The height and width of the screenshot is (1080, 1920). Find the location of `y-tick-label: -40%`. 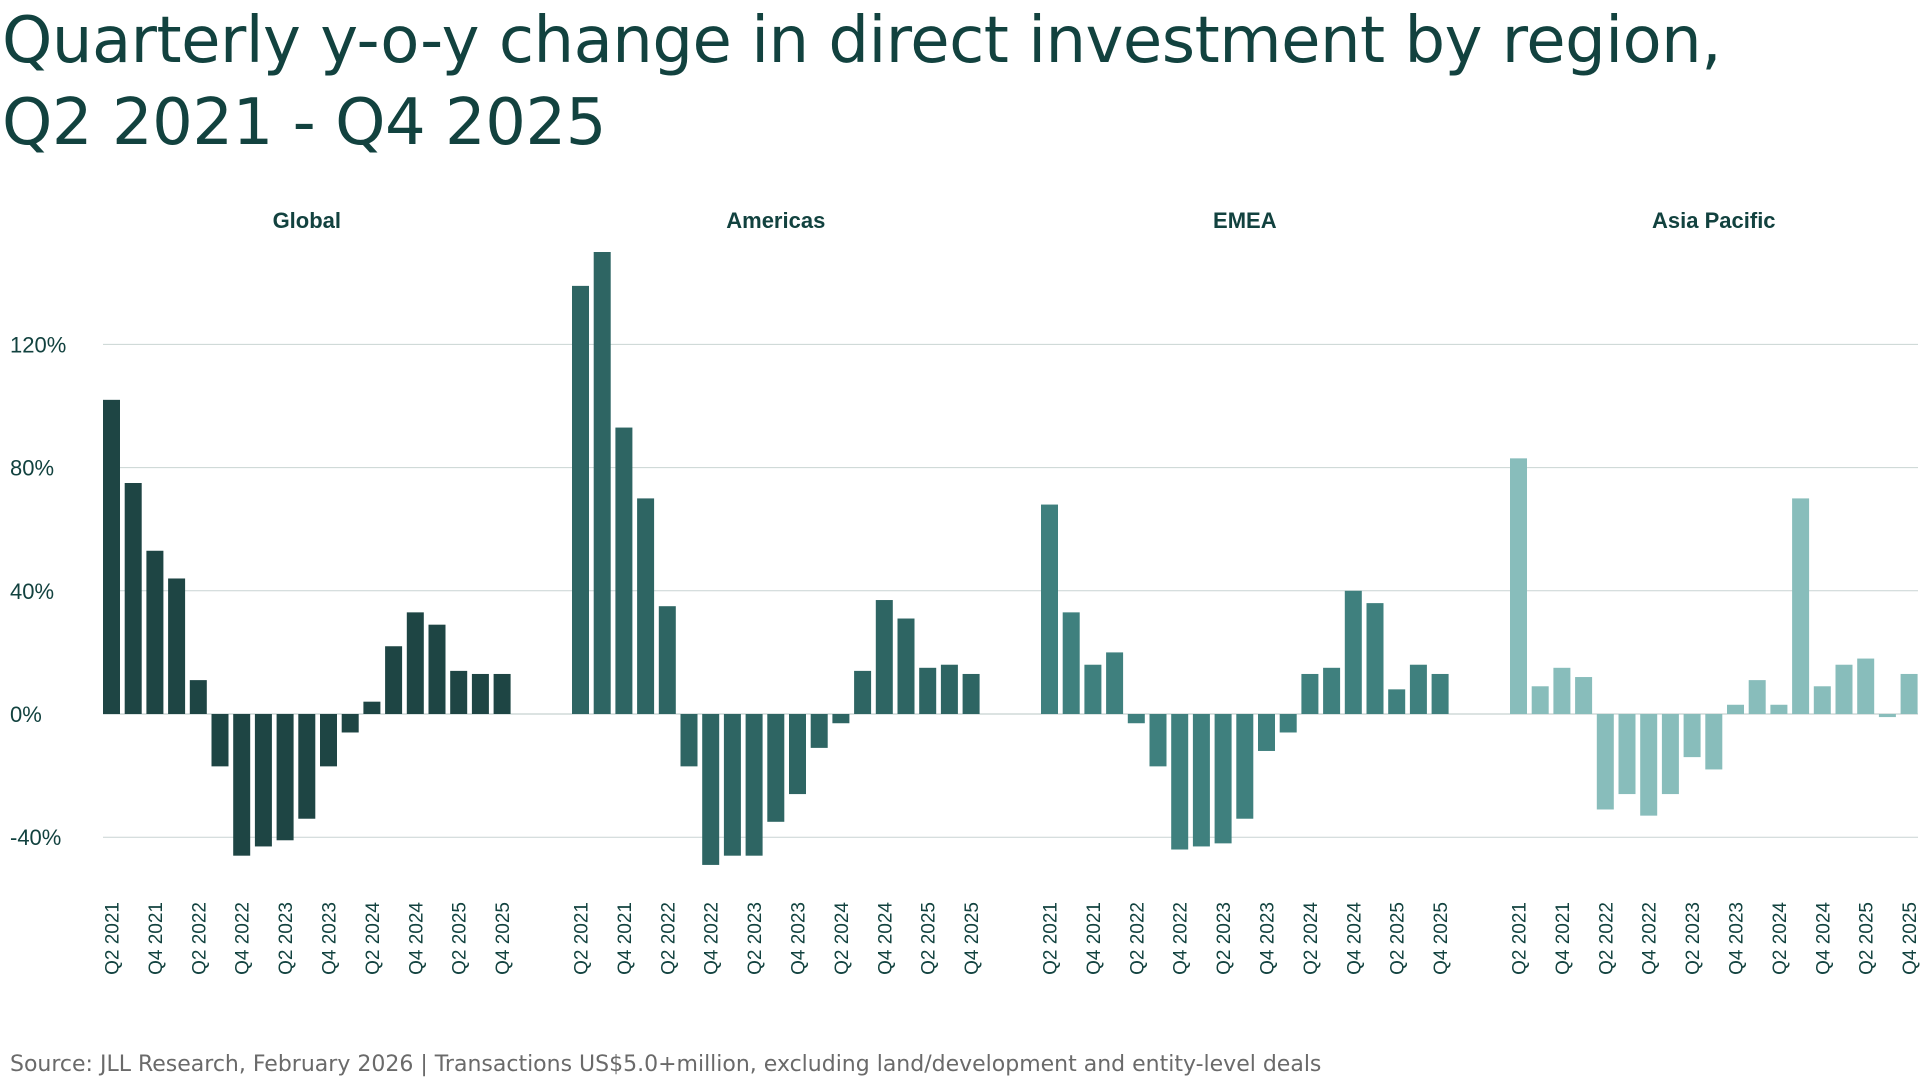

y-tick-label: -40% is located at coordinates (35, 837).